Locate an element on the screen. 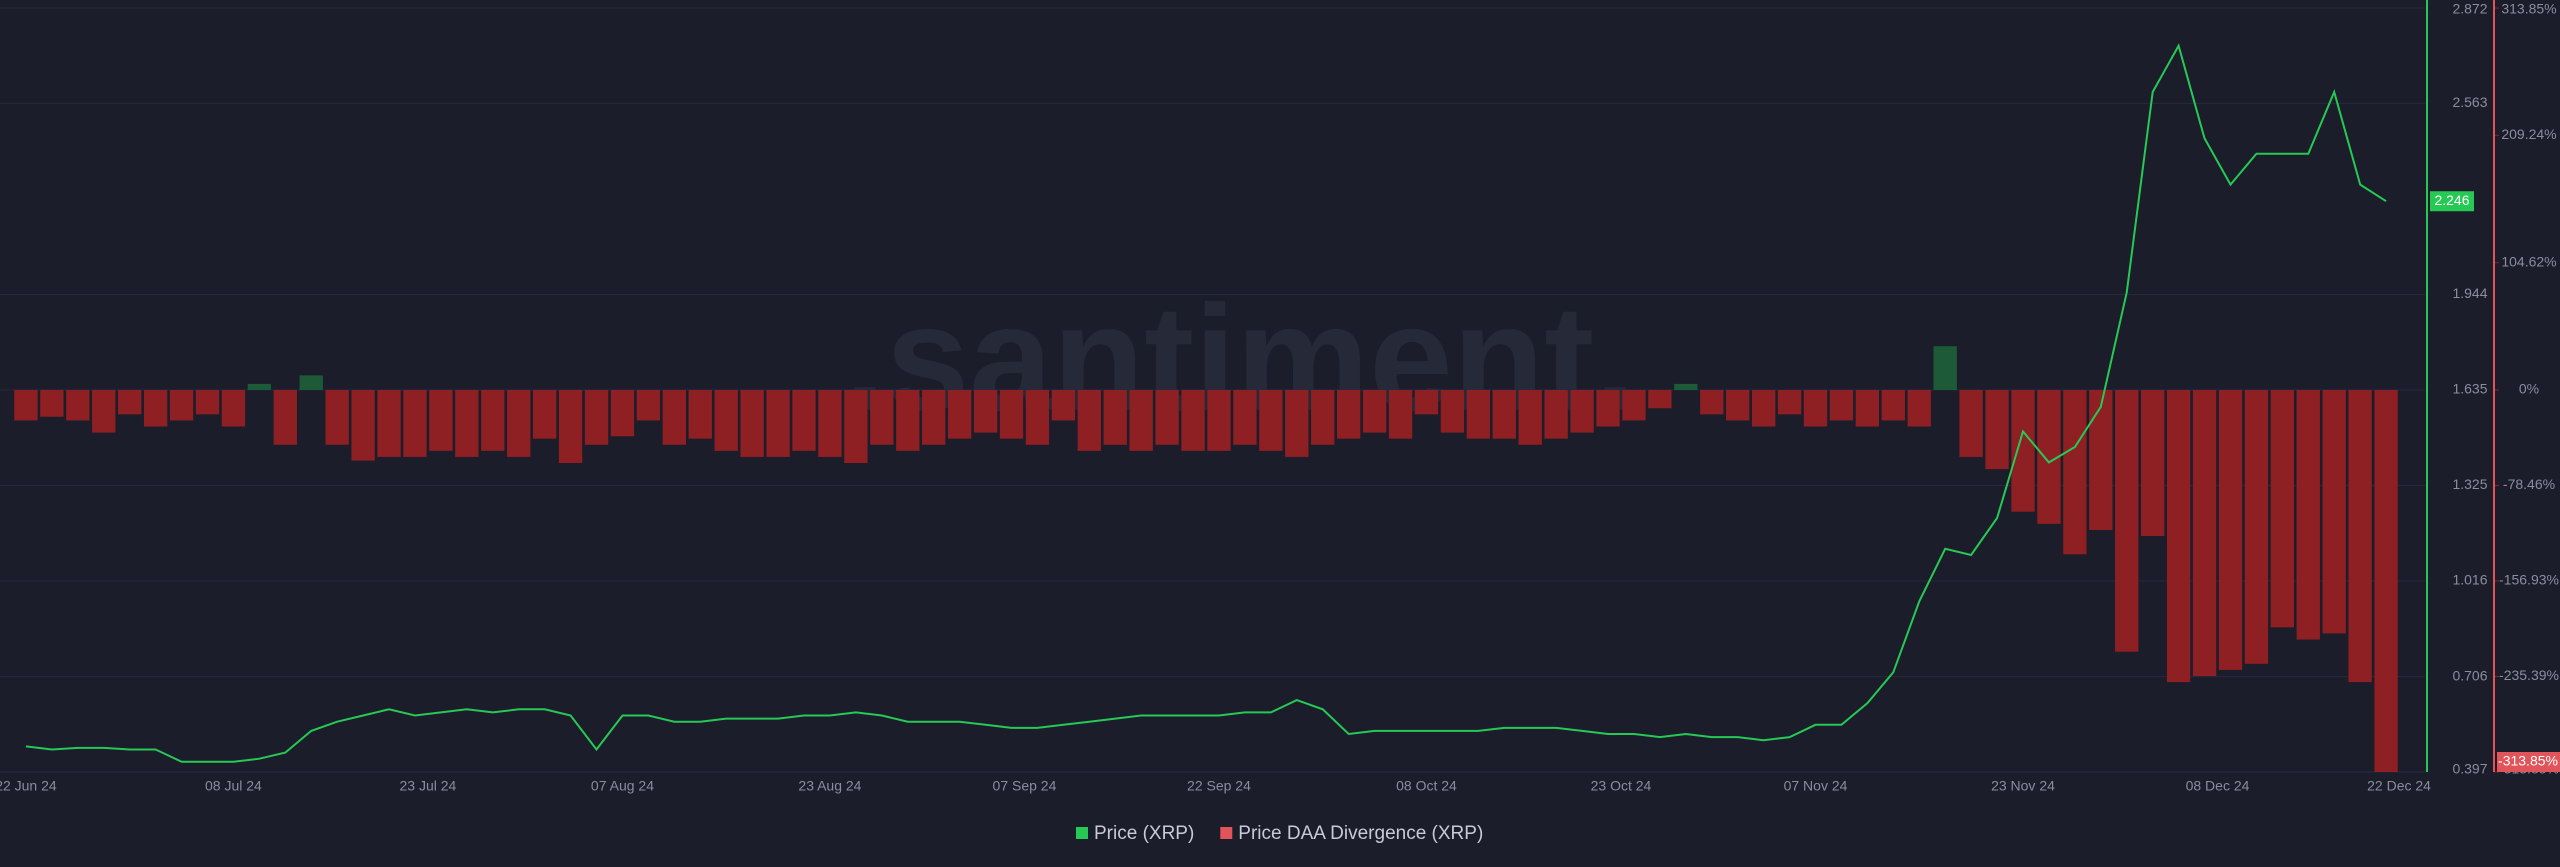  x-tick-label: 22 Dec 24 is located at coordinates (2399, 786).